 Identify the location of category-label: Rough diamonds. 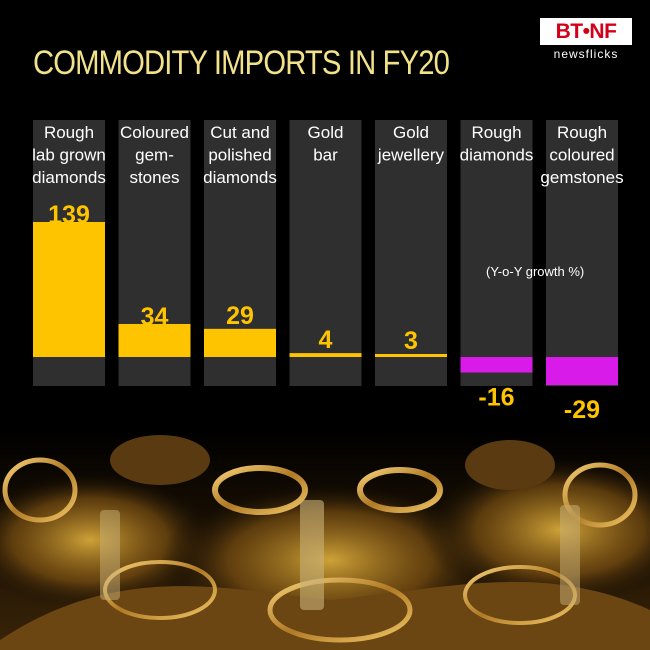
(497, 144).